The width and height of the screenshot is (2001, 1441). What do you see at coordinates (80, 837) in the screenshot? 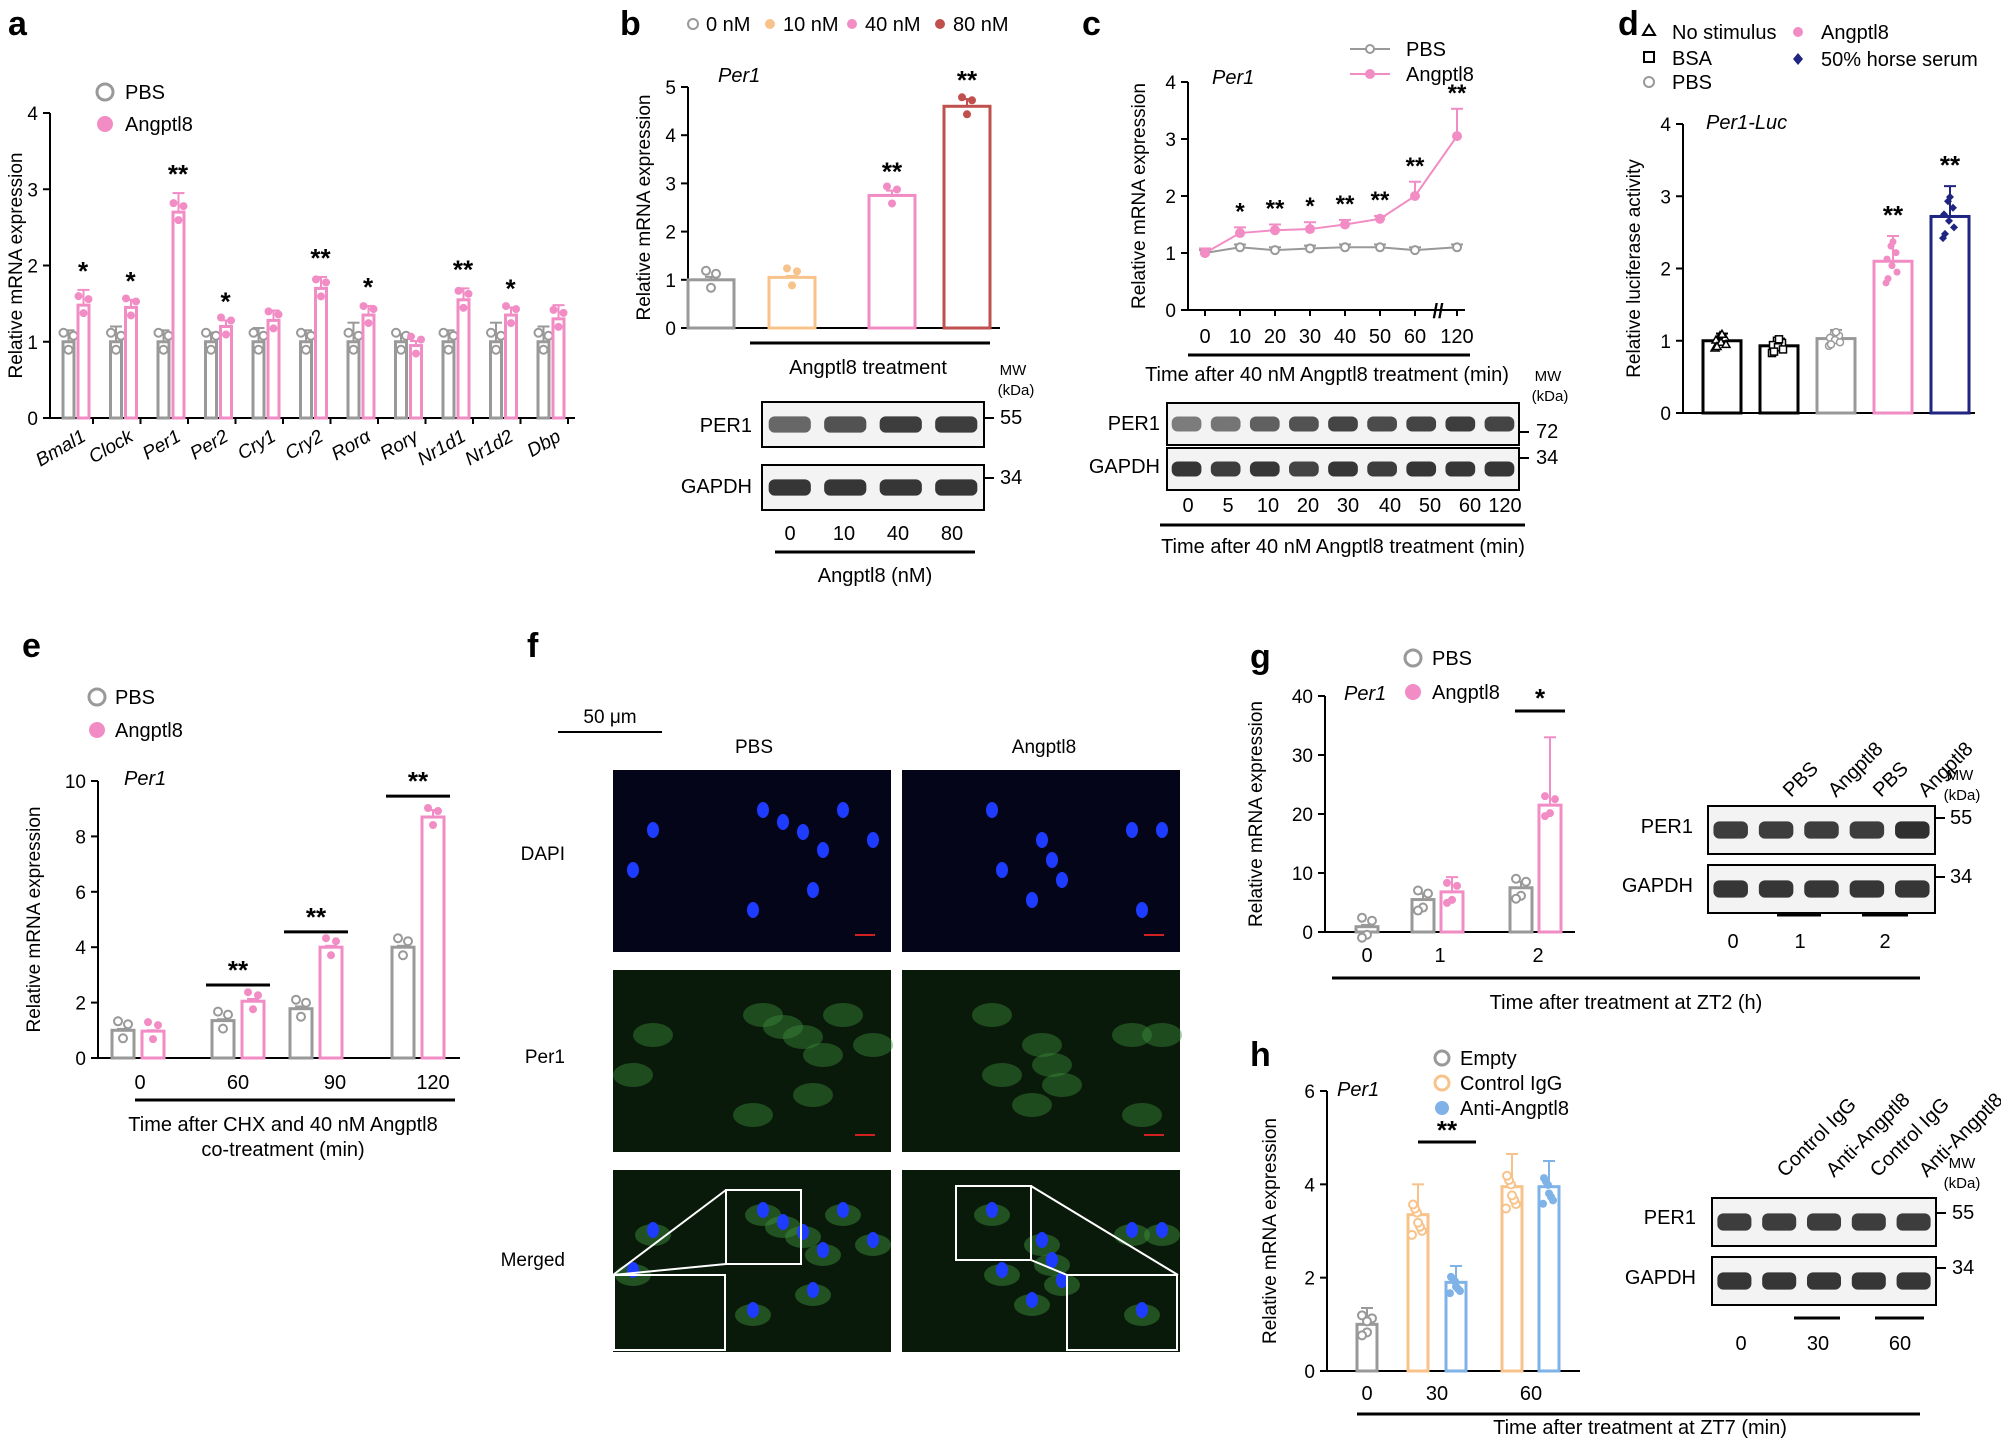
I see `y-tick-label: 8` at bounding box center [80, 837].